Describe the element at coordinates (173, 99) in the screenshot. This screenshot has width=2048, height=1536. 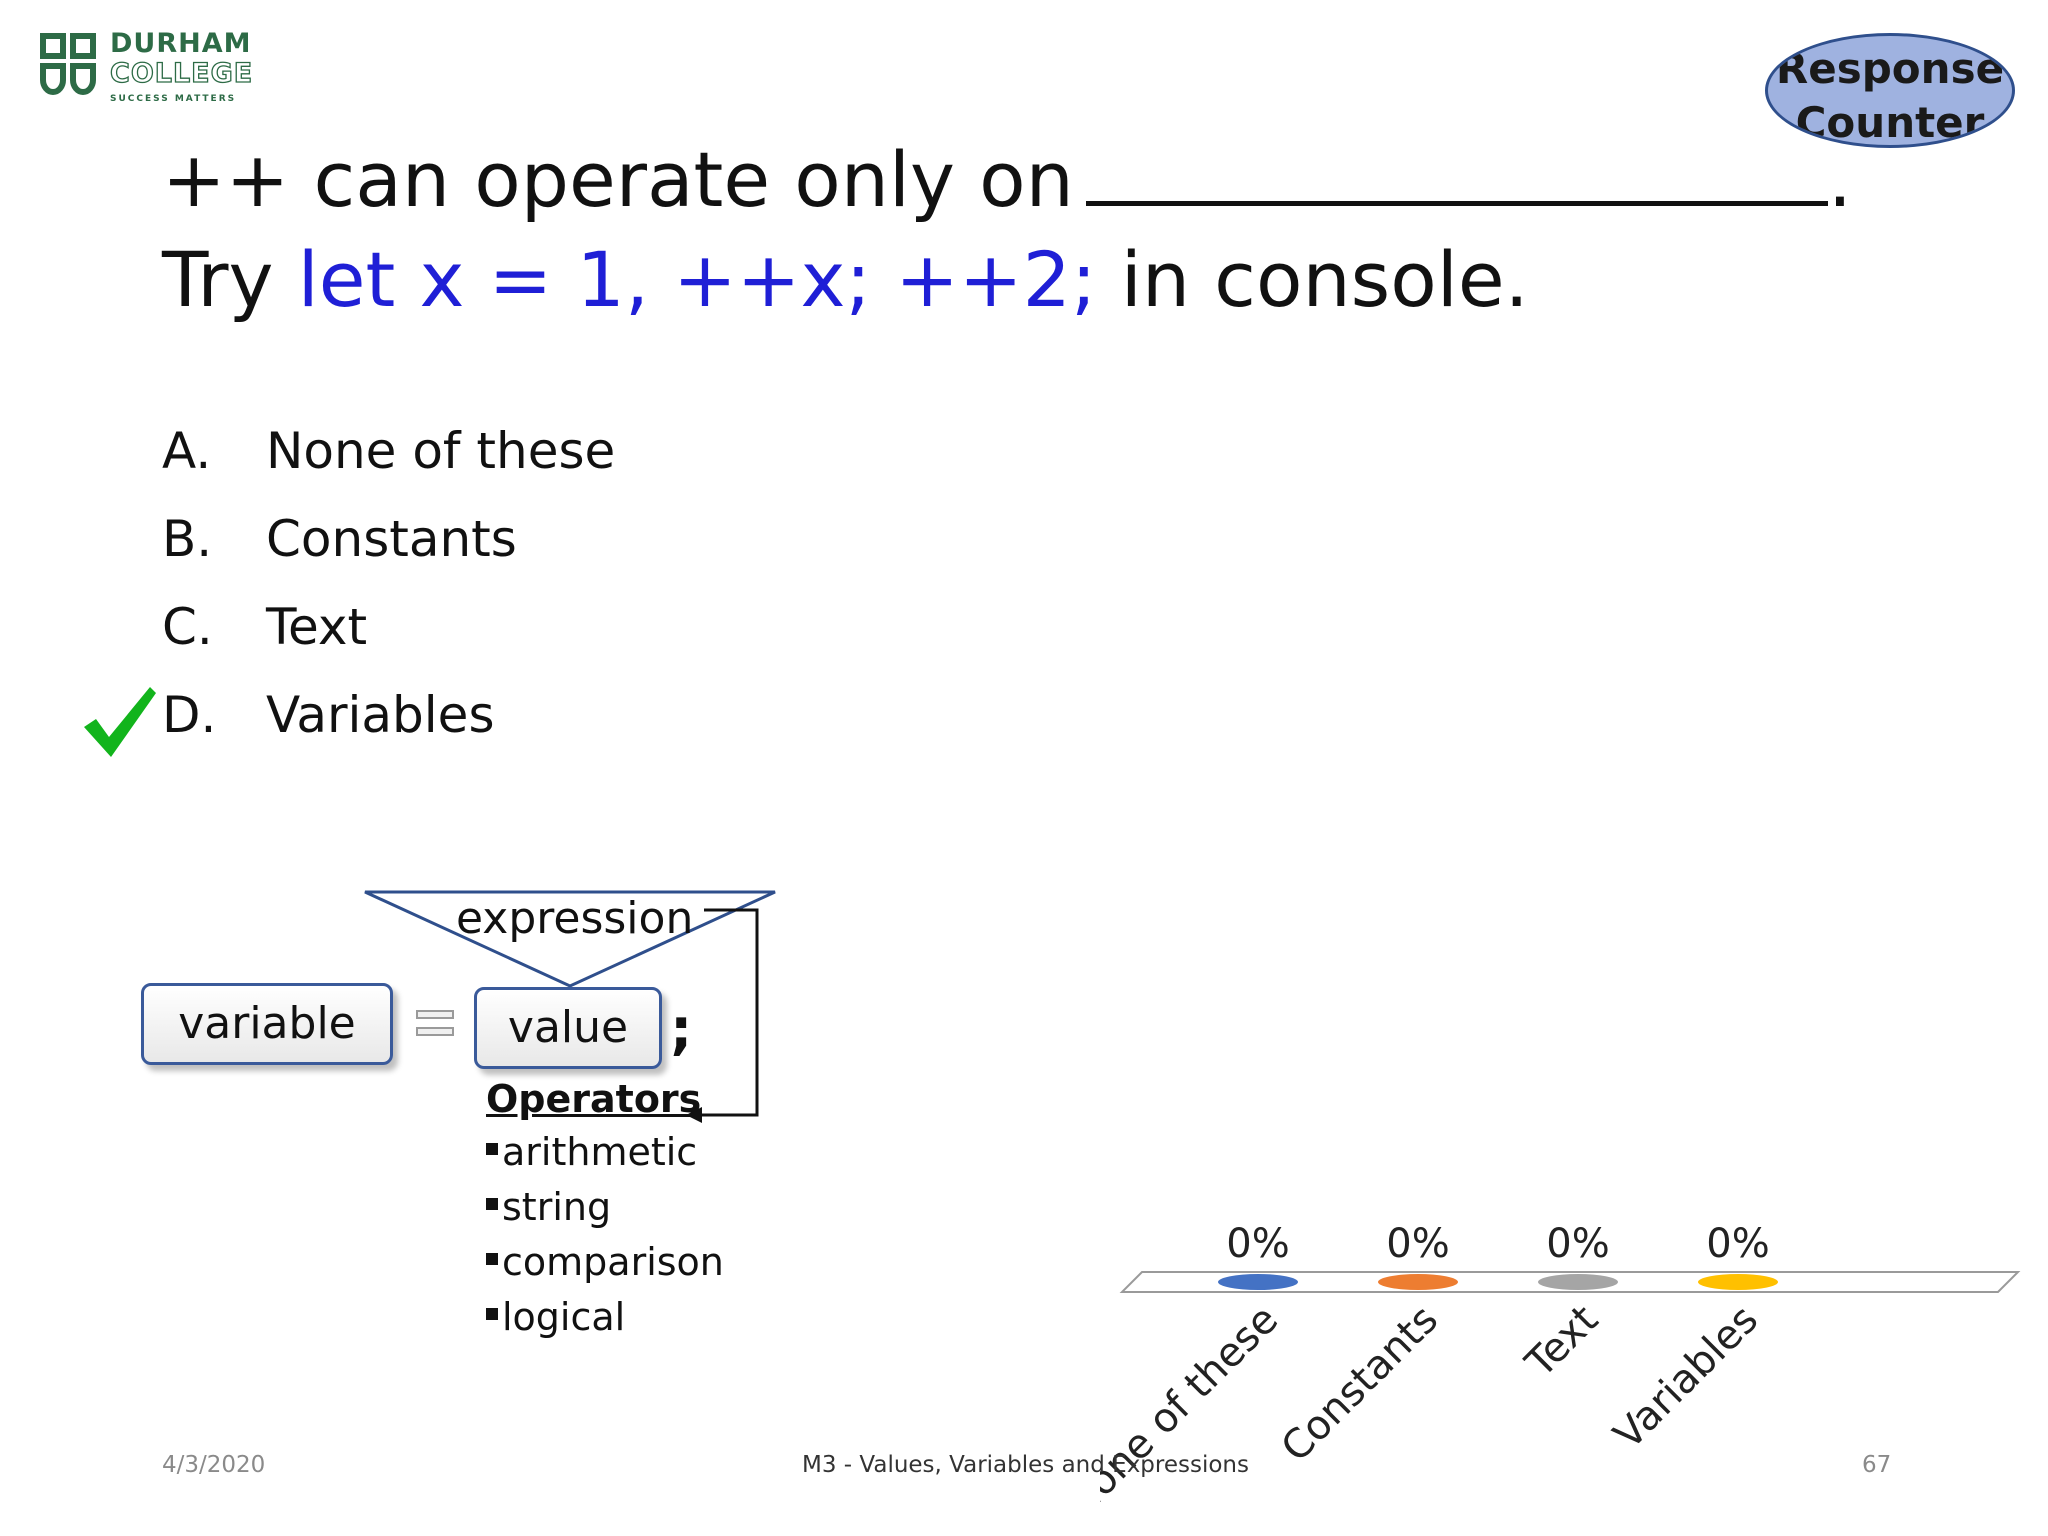
I see `logo-tagline: SUCCESS MATTERS` at that location.